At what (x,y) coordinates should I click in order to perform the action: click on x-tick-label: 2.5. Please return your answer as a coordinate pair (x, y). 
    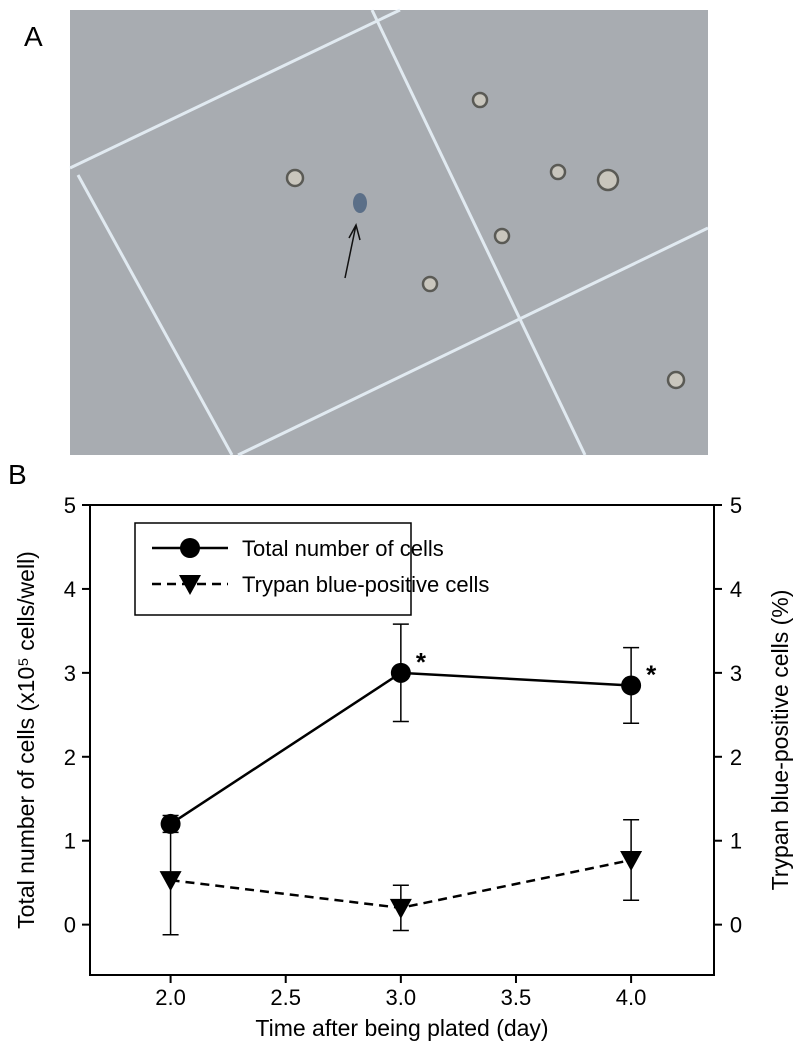
    Looking at the image, I should click on (285, 997).